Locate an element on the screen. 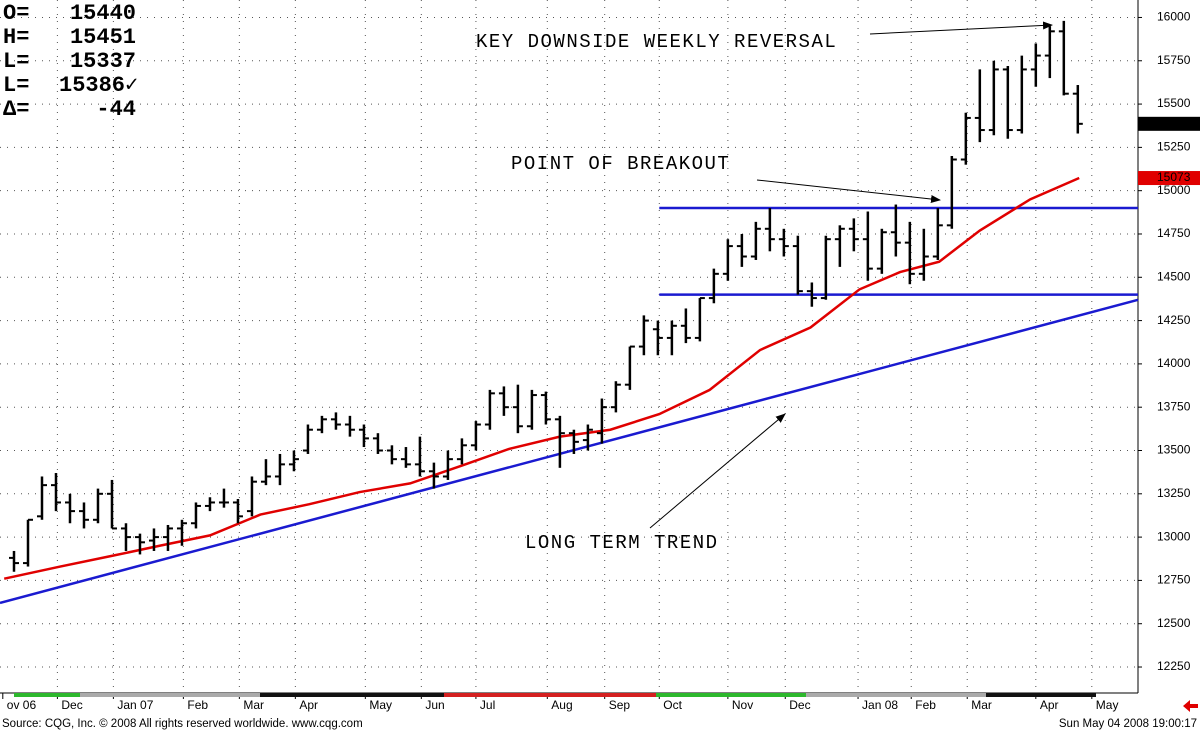 The image size is (1200, 731). y-tick-label: 15000 is located at coordinates (1174, 190).